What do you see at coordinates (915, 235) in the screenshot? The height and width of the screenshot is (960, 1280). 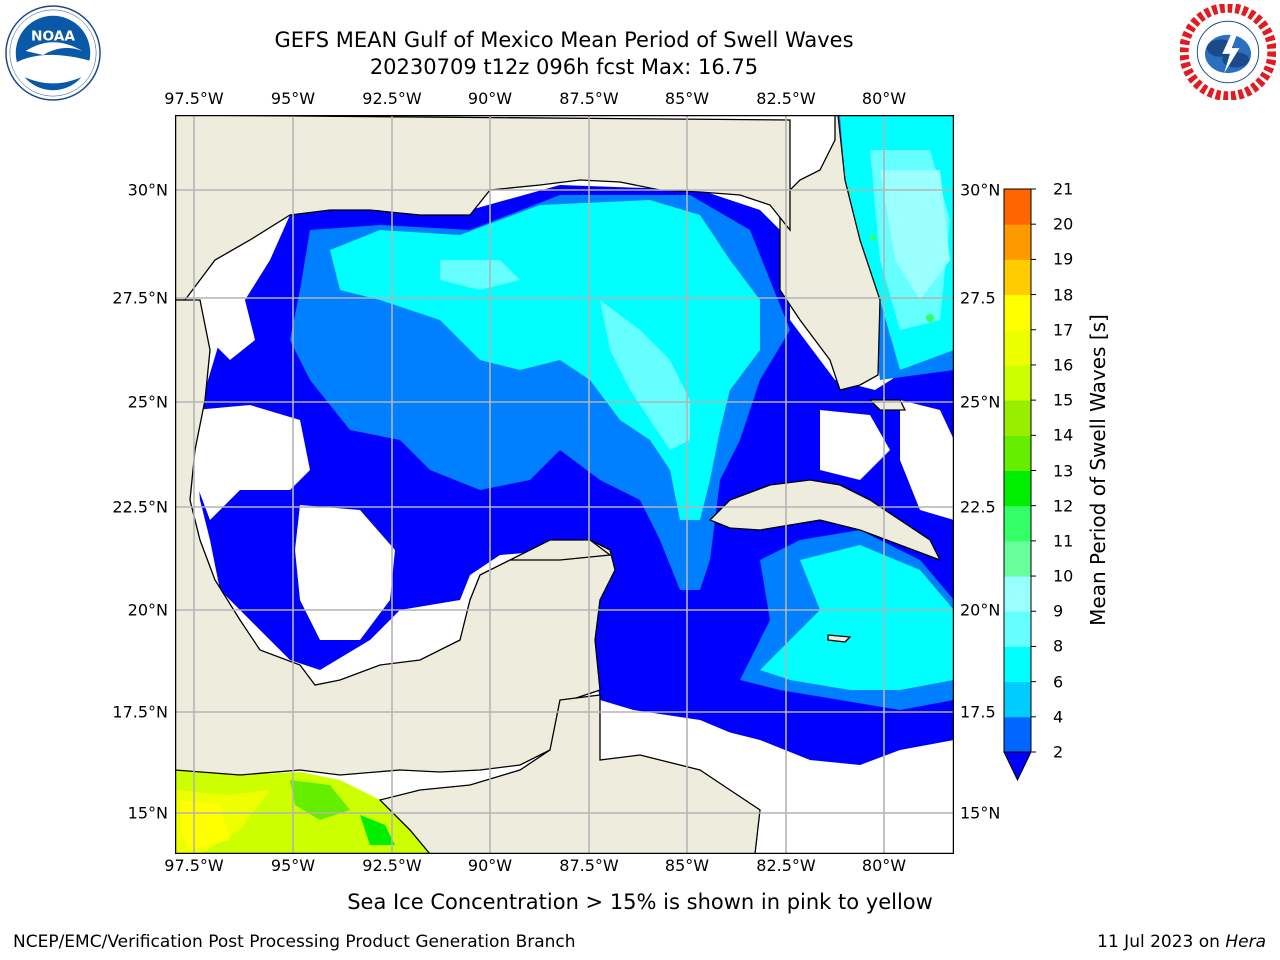 I see `swell-field-9-10s` at bounding box center [915, 235].